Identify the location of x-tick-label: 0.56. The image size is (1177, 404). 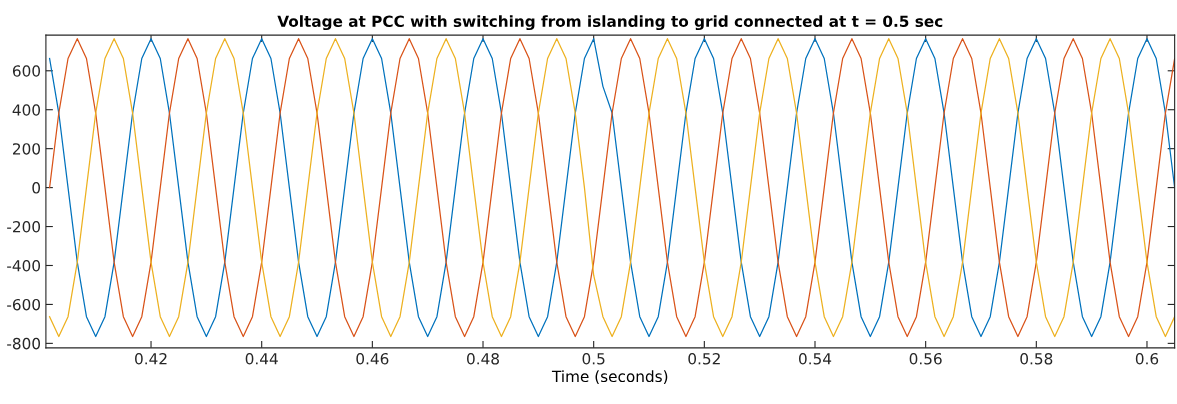
(925, 358).